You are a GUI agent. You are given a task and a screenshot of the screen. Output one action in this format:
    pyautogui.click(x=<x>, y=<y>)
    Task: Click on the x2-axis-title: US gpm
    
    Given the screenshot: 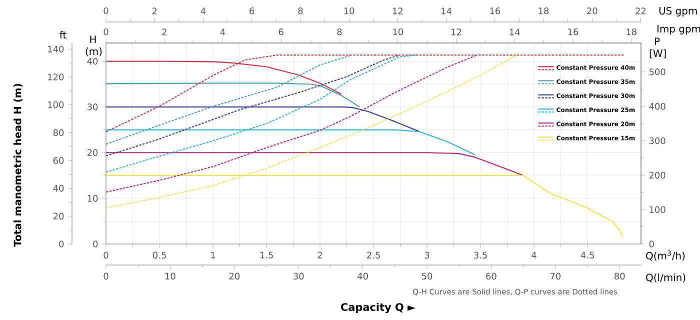 What is the action you would take?
    pyautogui.click(x=678, y=11)
    